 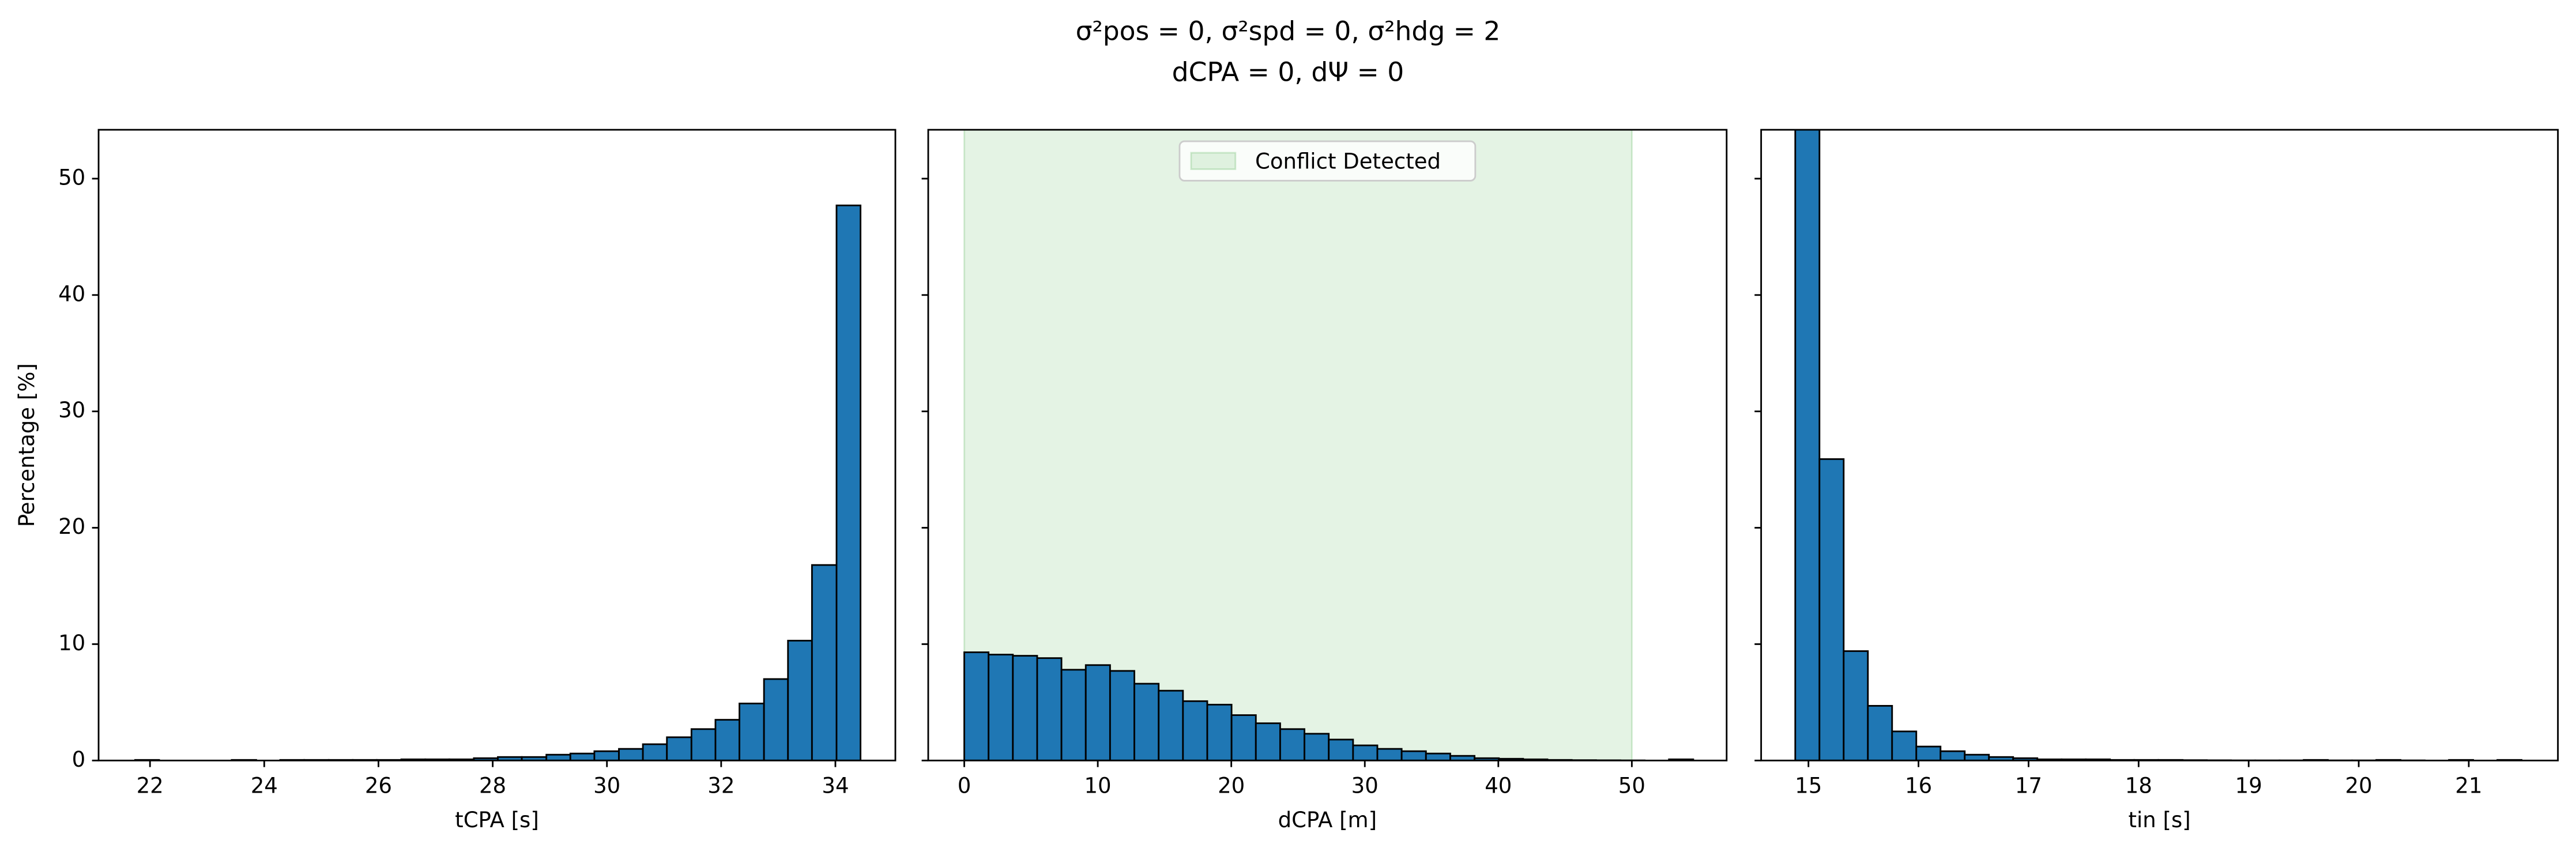 What do you see at coordinates (492, 786) in the screenshot?
I see `x-tick-label: 28` at bounding box center [492, 786].